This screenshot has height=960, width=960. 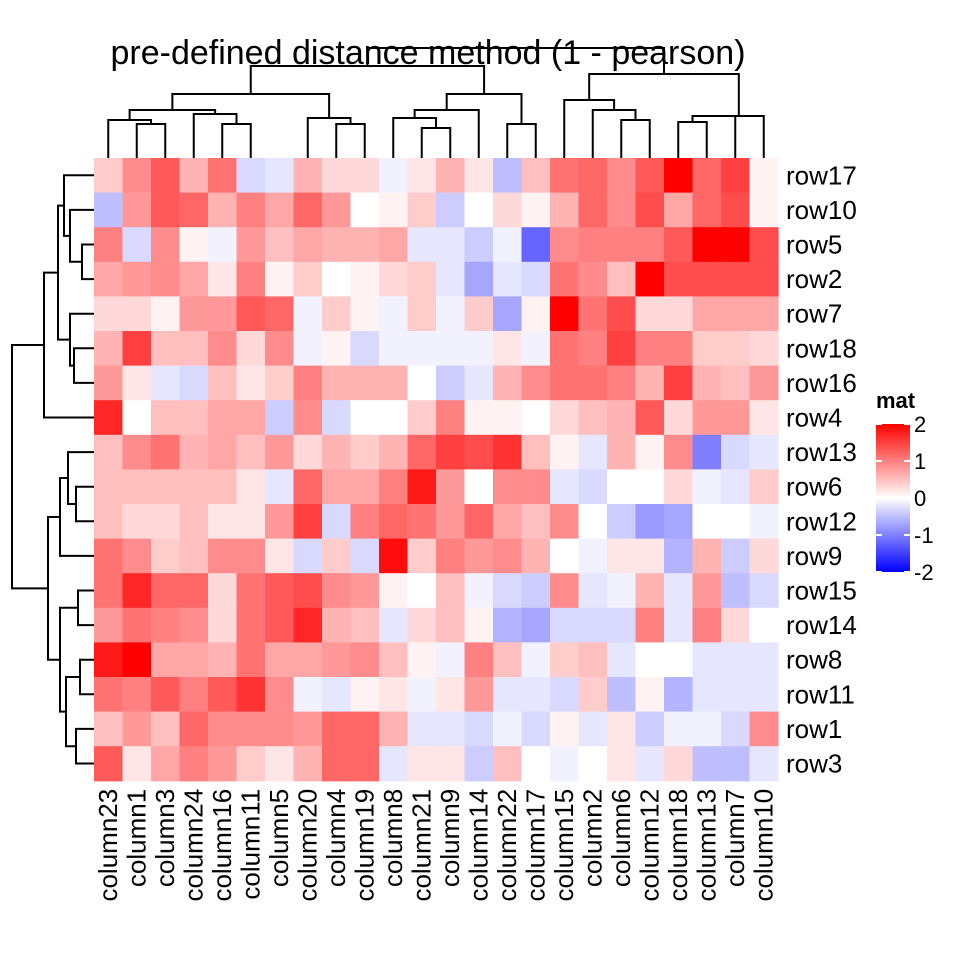 I want to click on legend-tick-label: -1, so click(x=924, y=535).